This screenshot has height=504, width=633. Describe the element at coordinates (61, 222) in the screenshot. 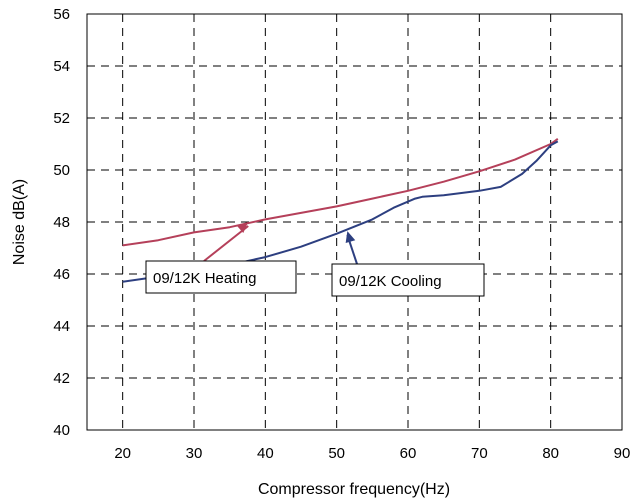

I see `y-tick-label: 48` at that location.